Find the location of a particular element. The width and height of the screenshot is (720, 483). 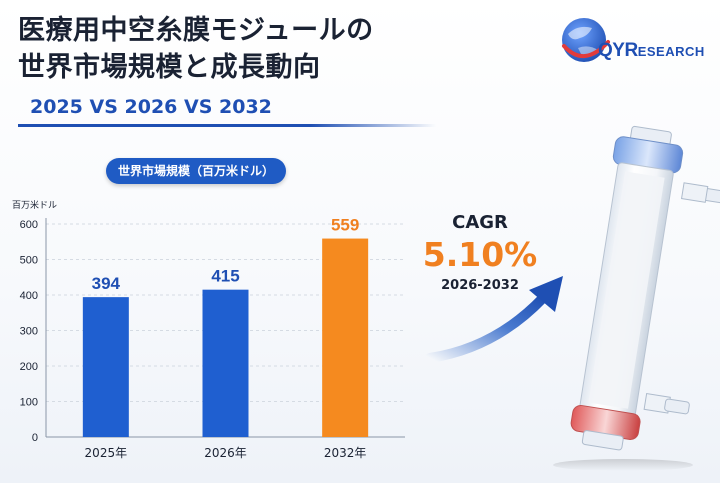

cagr-callout: CAGR 5.10% 2026-2032 is located at coordinates (480, 252).